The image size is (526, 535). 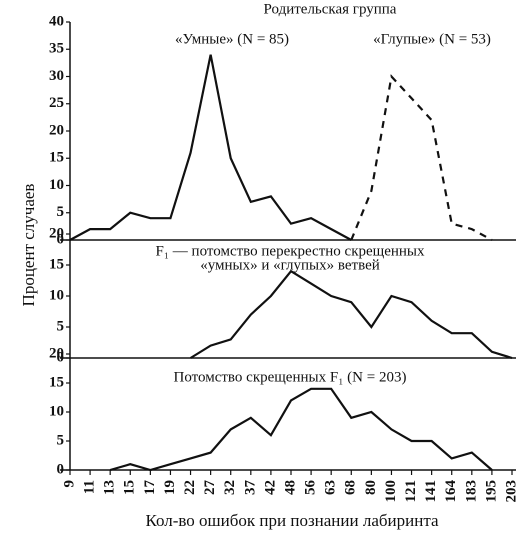 I want to click on x-tick-label: 121, so click(x=411, y=491).